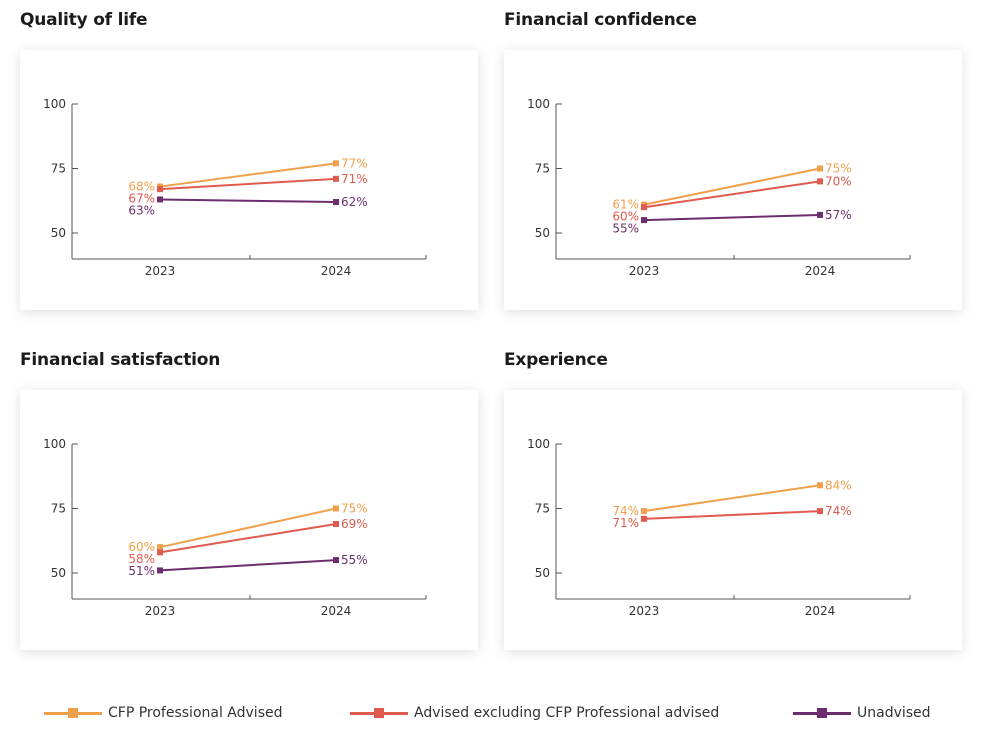 Image resolution: width=981 pixels, height=739 pixels. What do you see at coordinates (141, 559) in the screenshot?
I see `data-label-advised: 58%` at bounding box center [141, 559].